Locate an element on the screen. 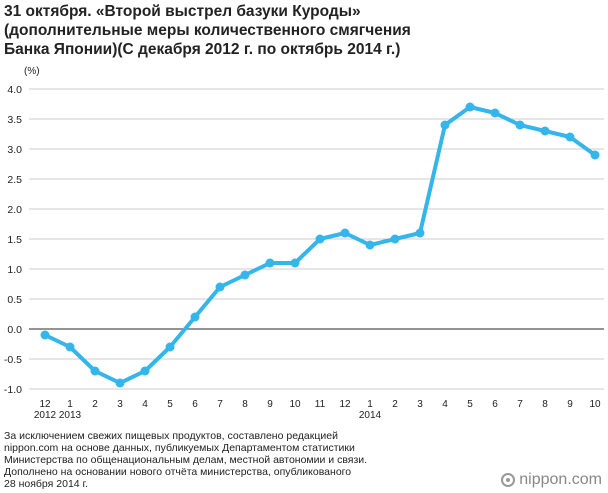 The image size is (608, 493). brand-name: nippon.com is located at coordinates (560, 479).